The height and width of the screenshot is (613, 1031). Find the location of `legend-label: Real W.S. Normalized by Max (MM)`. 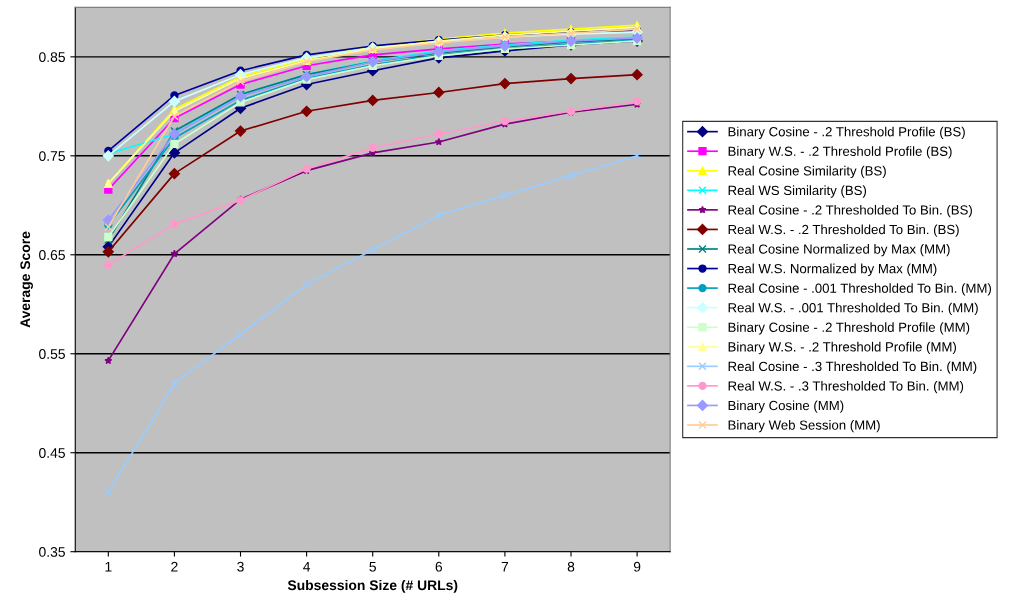

legend-label: Real W.S. Normalized by Max (MM) is located at coordinates (832, 269).